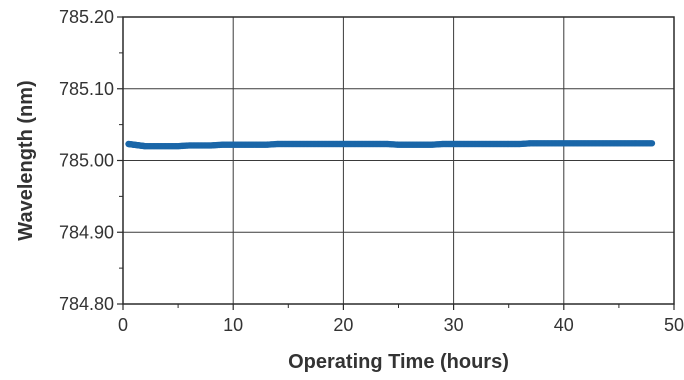  What do you see at coordinates (398, 362) in the screenshot?
I see `x-axis-title: Operating Time (hours)` at bounding box center [398, 362].